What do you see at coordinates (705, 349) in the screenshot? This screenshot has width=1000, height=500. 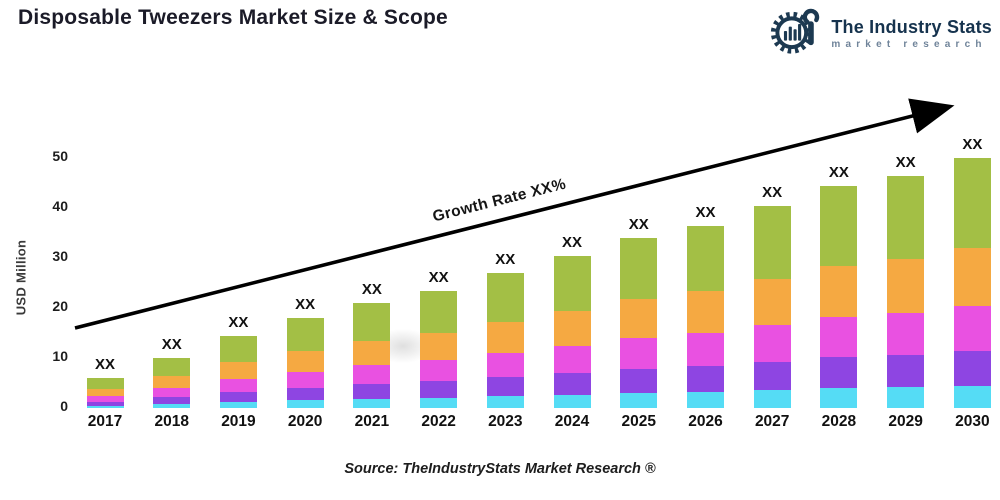 I see `bar-2026-segment-3-magenta` at bounding box center [705, 349].